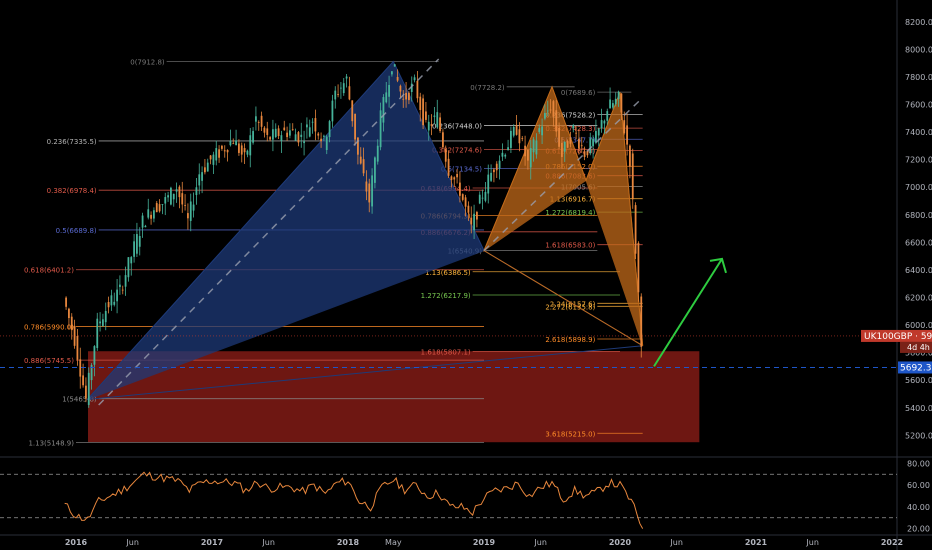  What do you see at coordinates (563, 298) in the screenshot?
I see `pattern-base` at bounding box center [563, 298].